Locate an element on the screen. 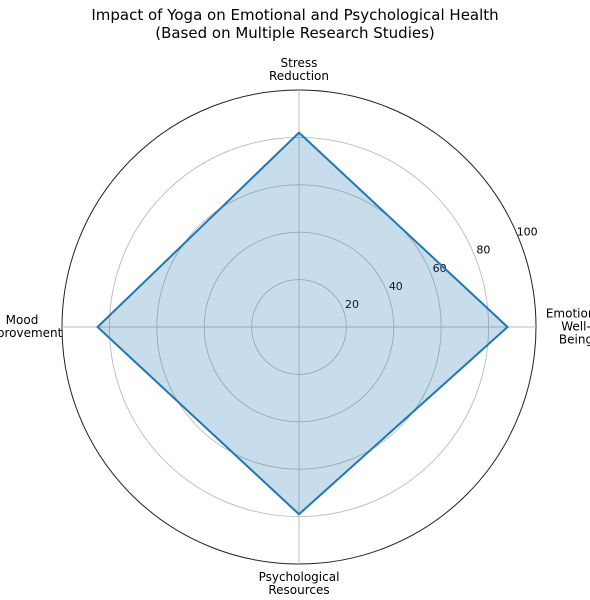  category-label: Mood Improvement is located at coordinates (31, 326).